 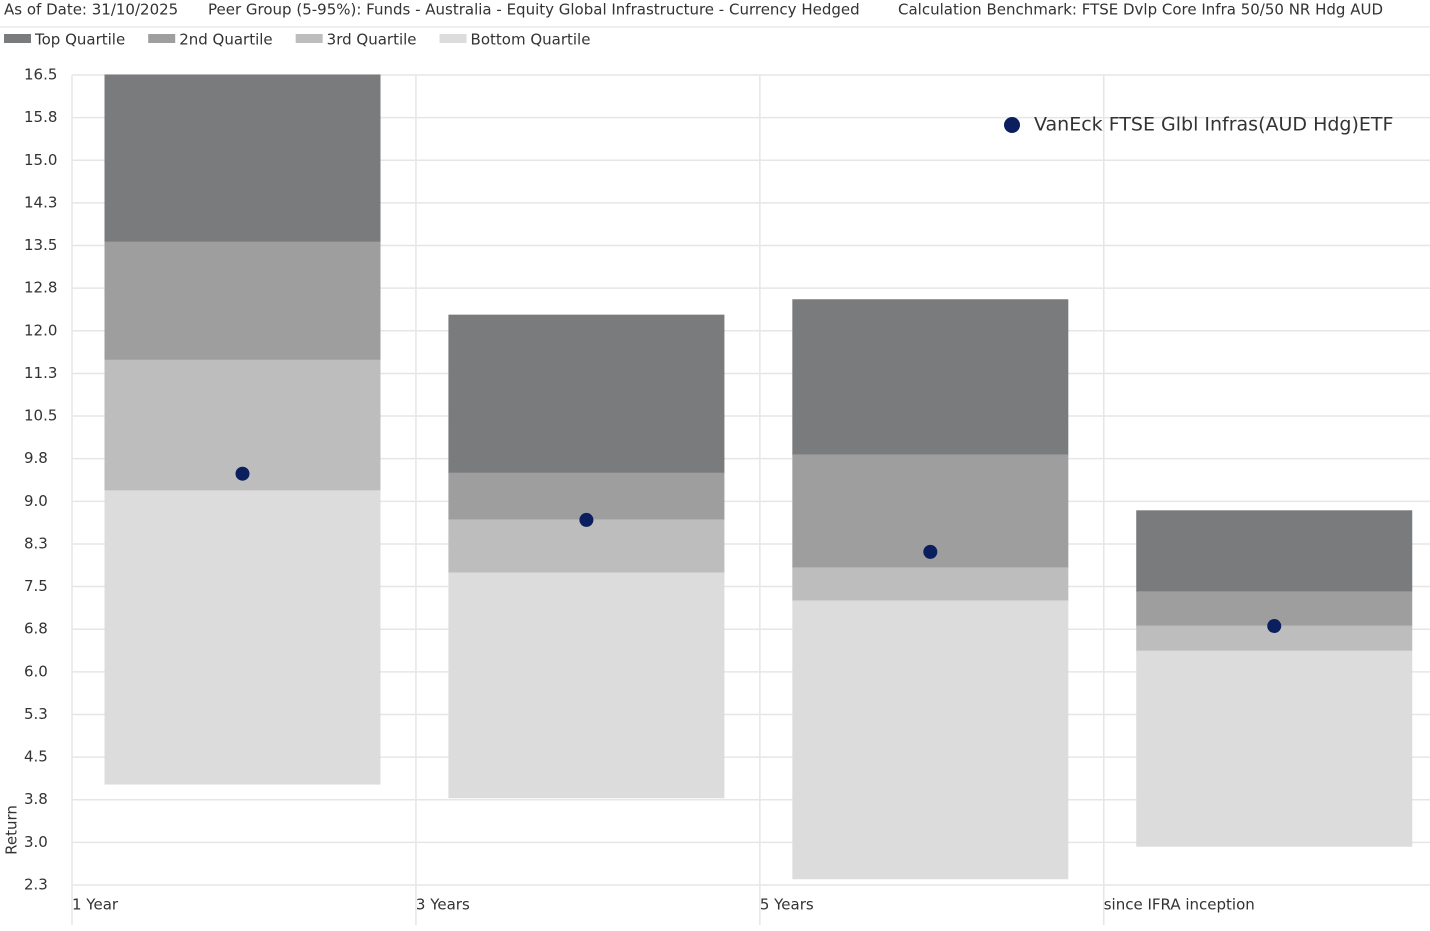 I want to click on y-tick-label: 11.3, so click(x=40, y=373).